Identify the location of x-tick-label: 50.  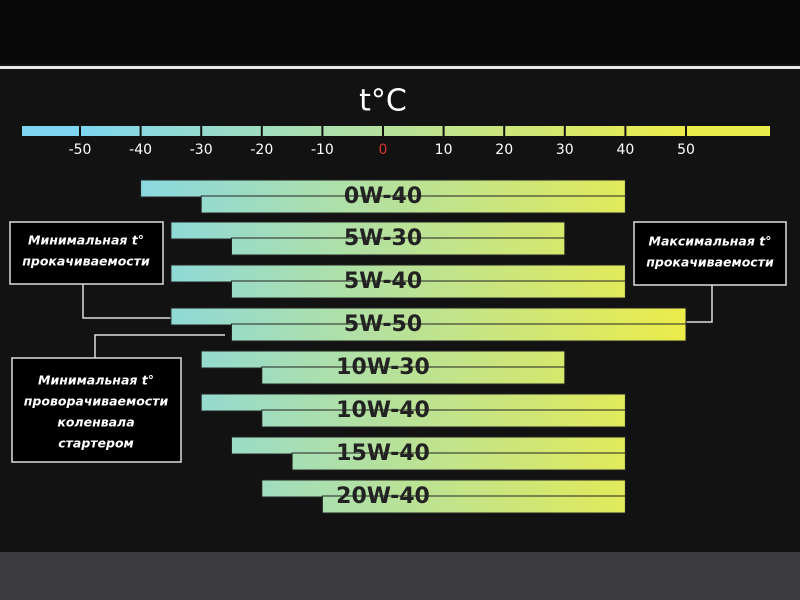
(686, 150).